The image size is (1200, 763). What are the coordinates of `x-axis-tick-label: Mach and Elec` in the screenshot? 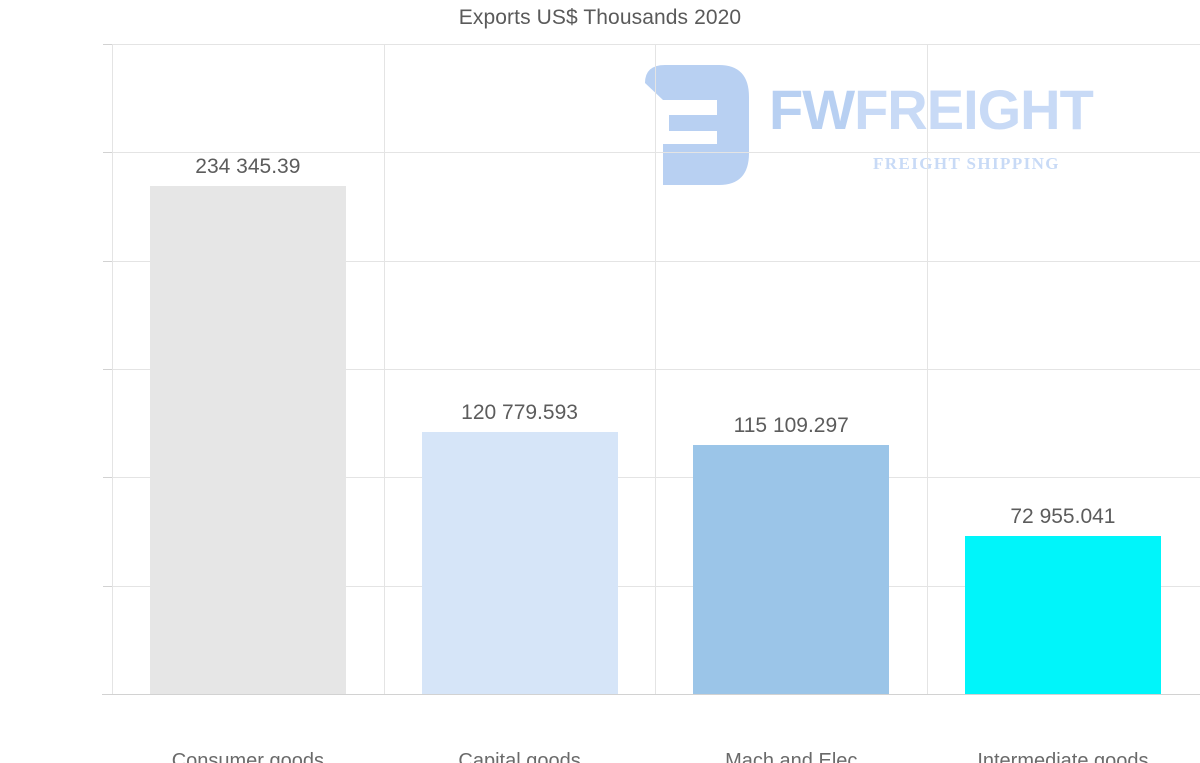 It's located at (791, 756).